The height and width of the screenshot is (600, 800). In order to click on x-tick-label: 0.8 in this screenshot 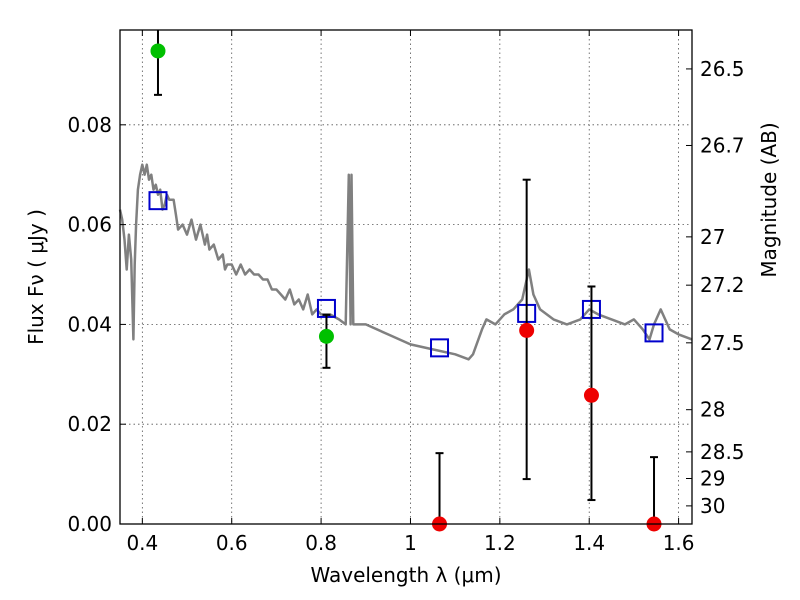, I will do `click(321, 543)`.